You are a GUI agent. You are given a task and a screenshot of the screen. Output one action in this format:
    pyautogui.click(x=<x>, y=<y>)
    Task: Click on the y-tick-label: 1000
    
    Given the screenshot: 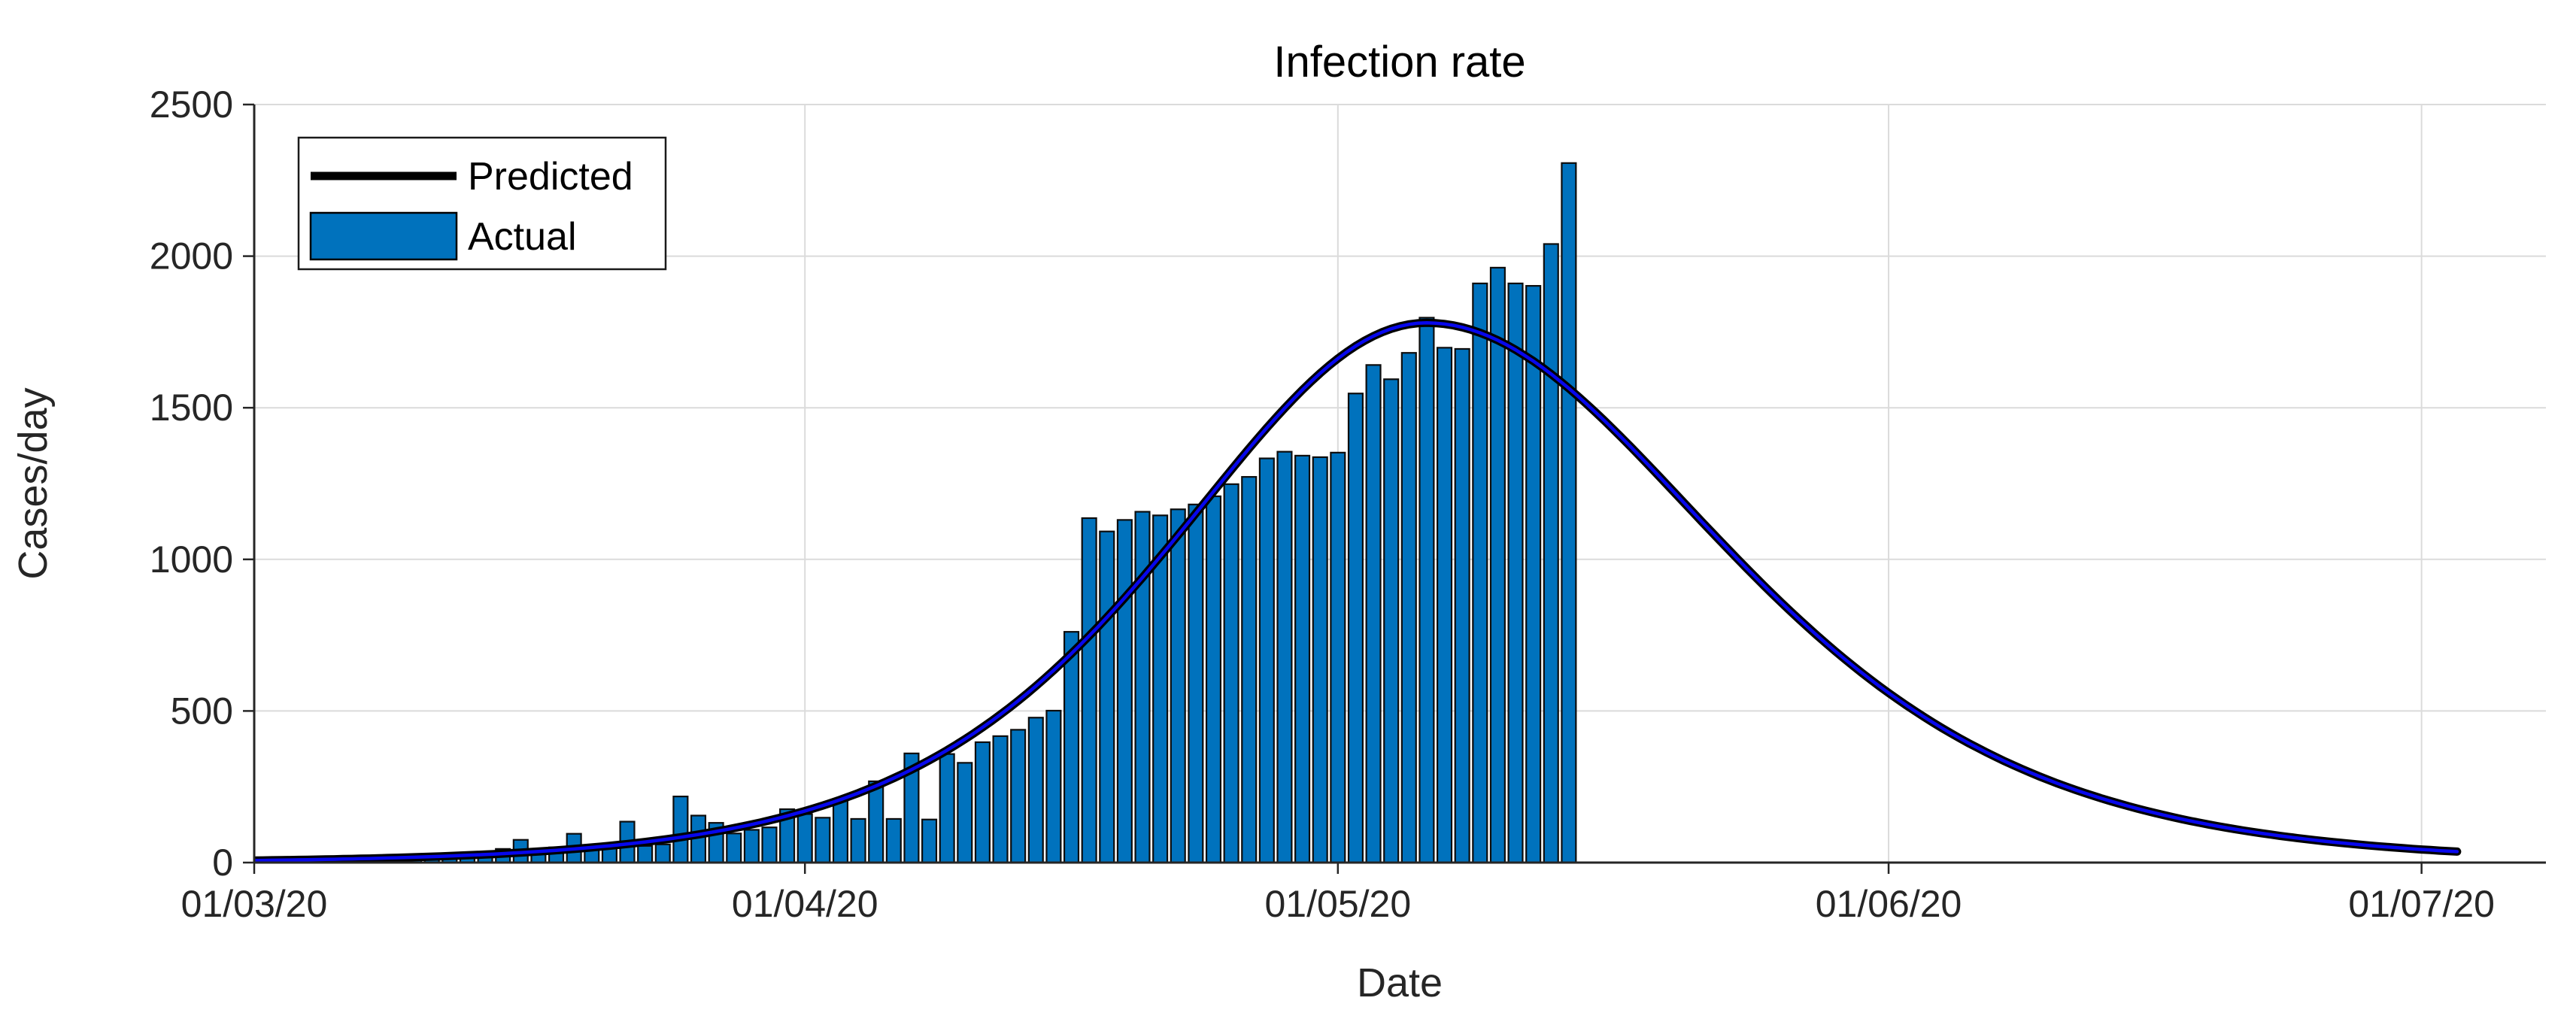 What is the action you would take?
    pyautogui.click(x=191, y=559)
    